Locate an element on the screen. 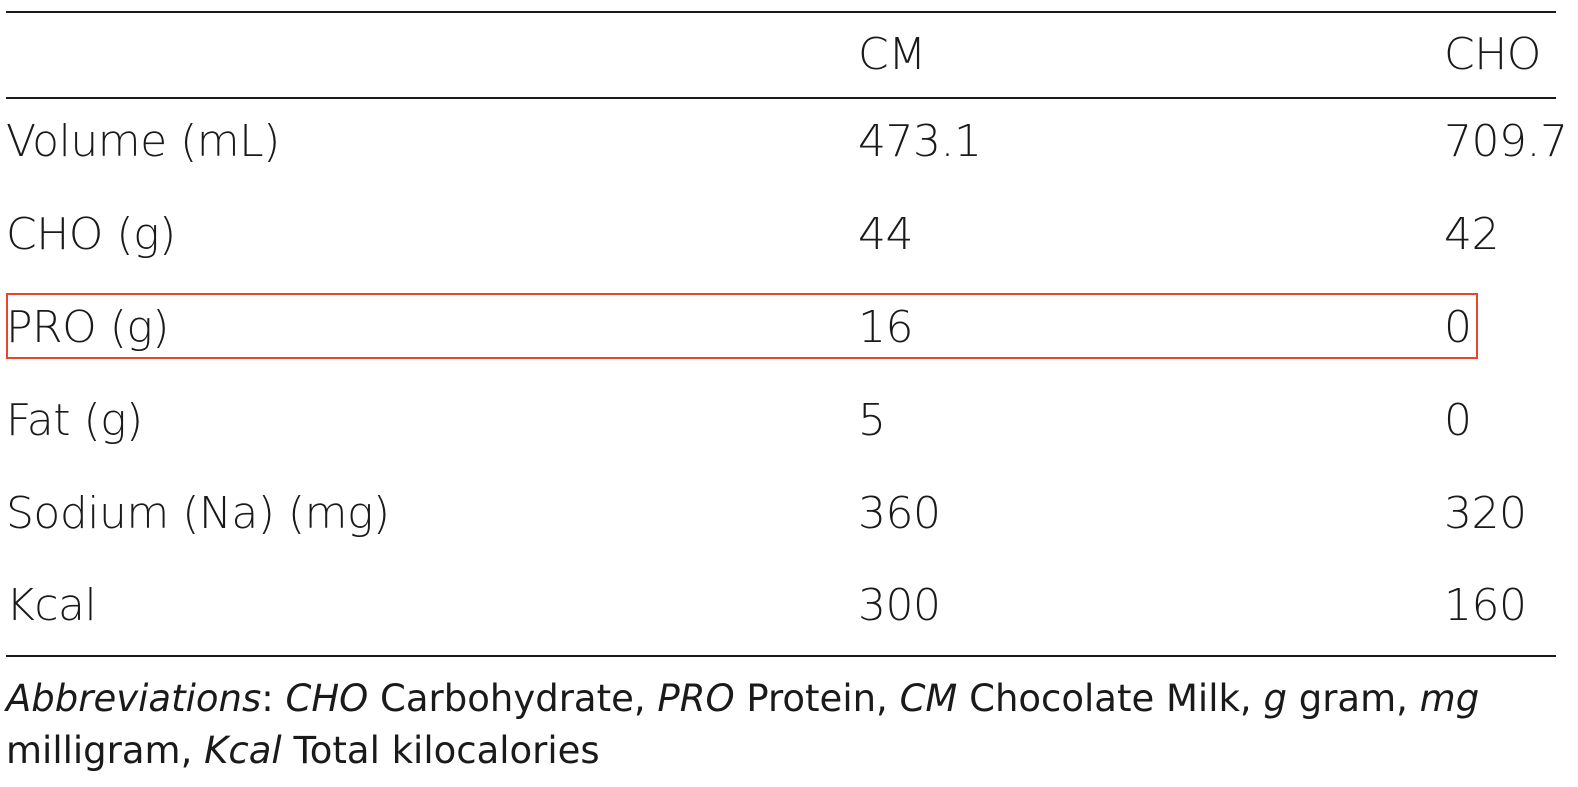 This screenshot has width=1578, height=787. row-label: Sodium (Na) (mg) is located at coordinates (198, 513).